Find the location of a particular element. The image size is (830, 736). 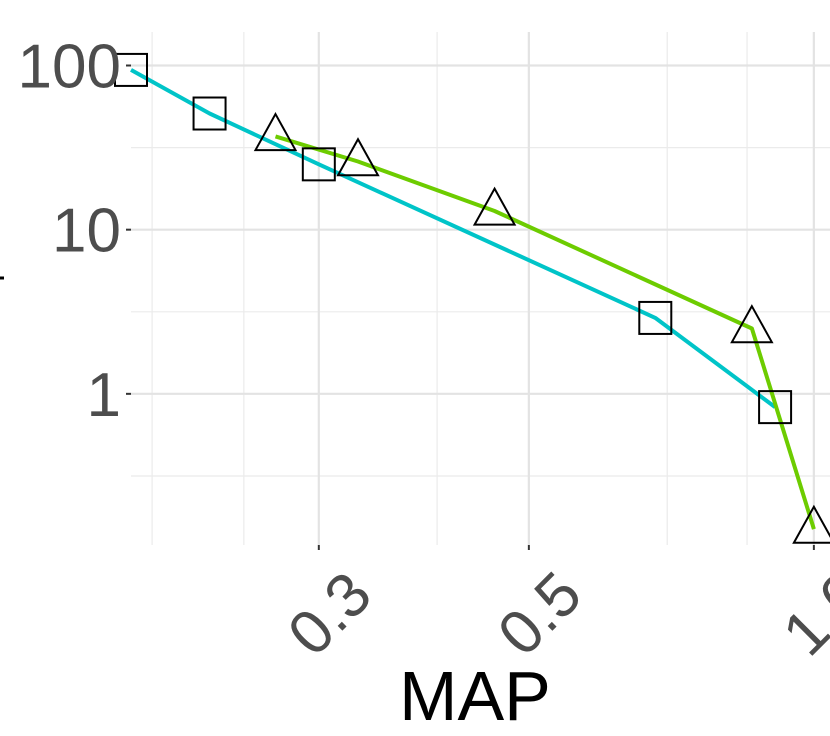

x-tick-labels: 0.3 0.5 1.0 is located at coordinates (552, 614).